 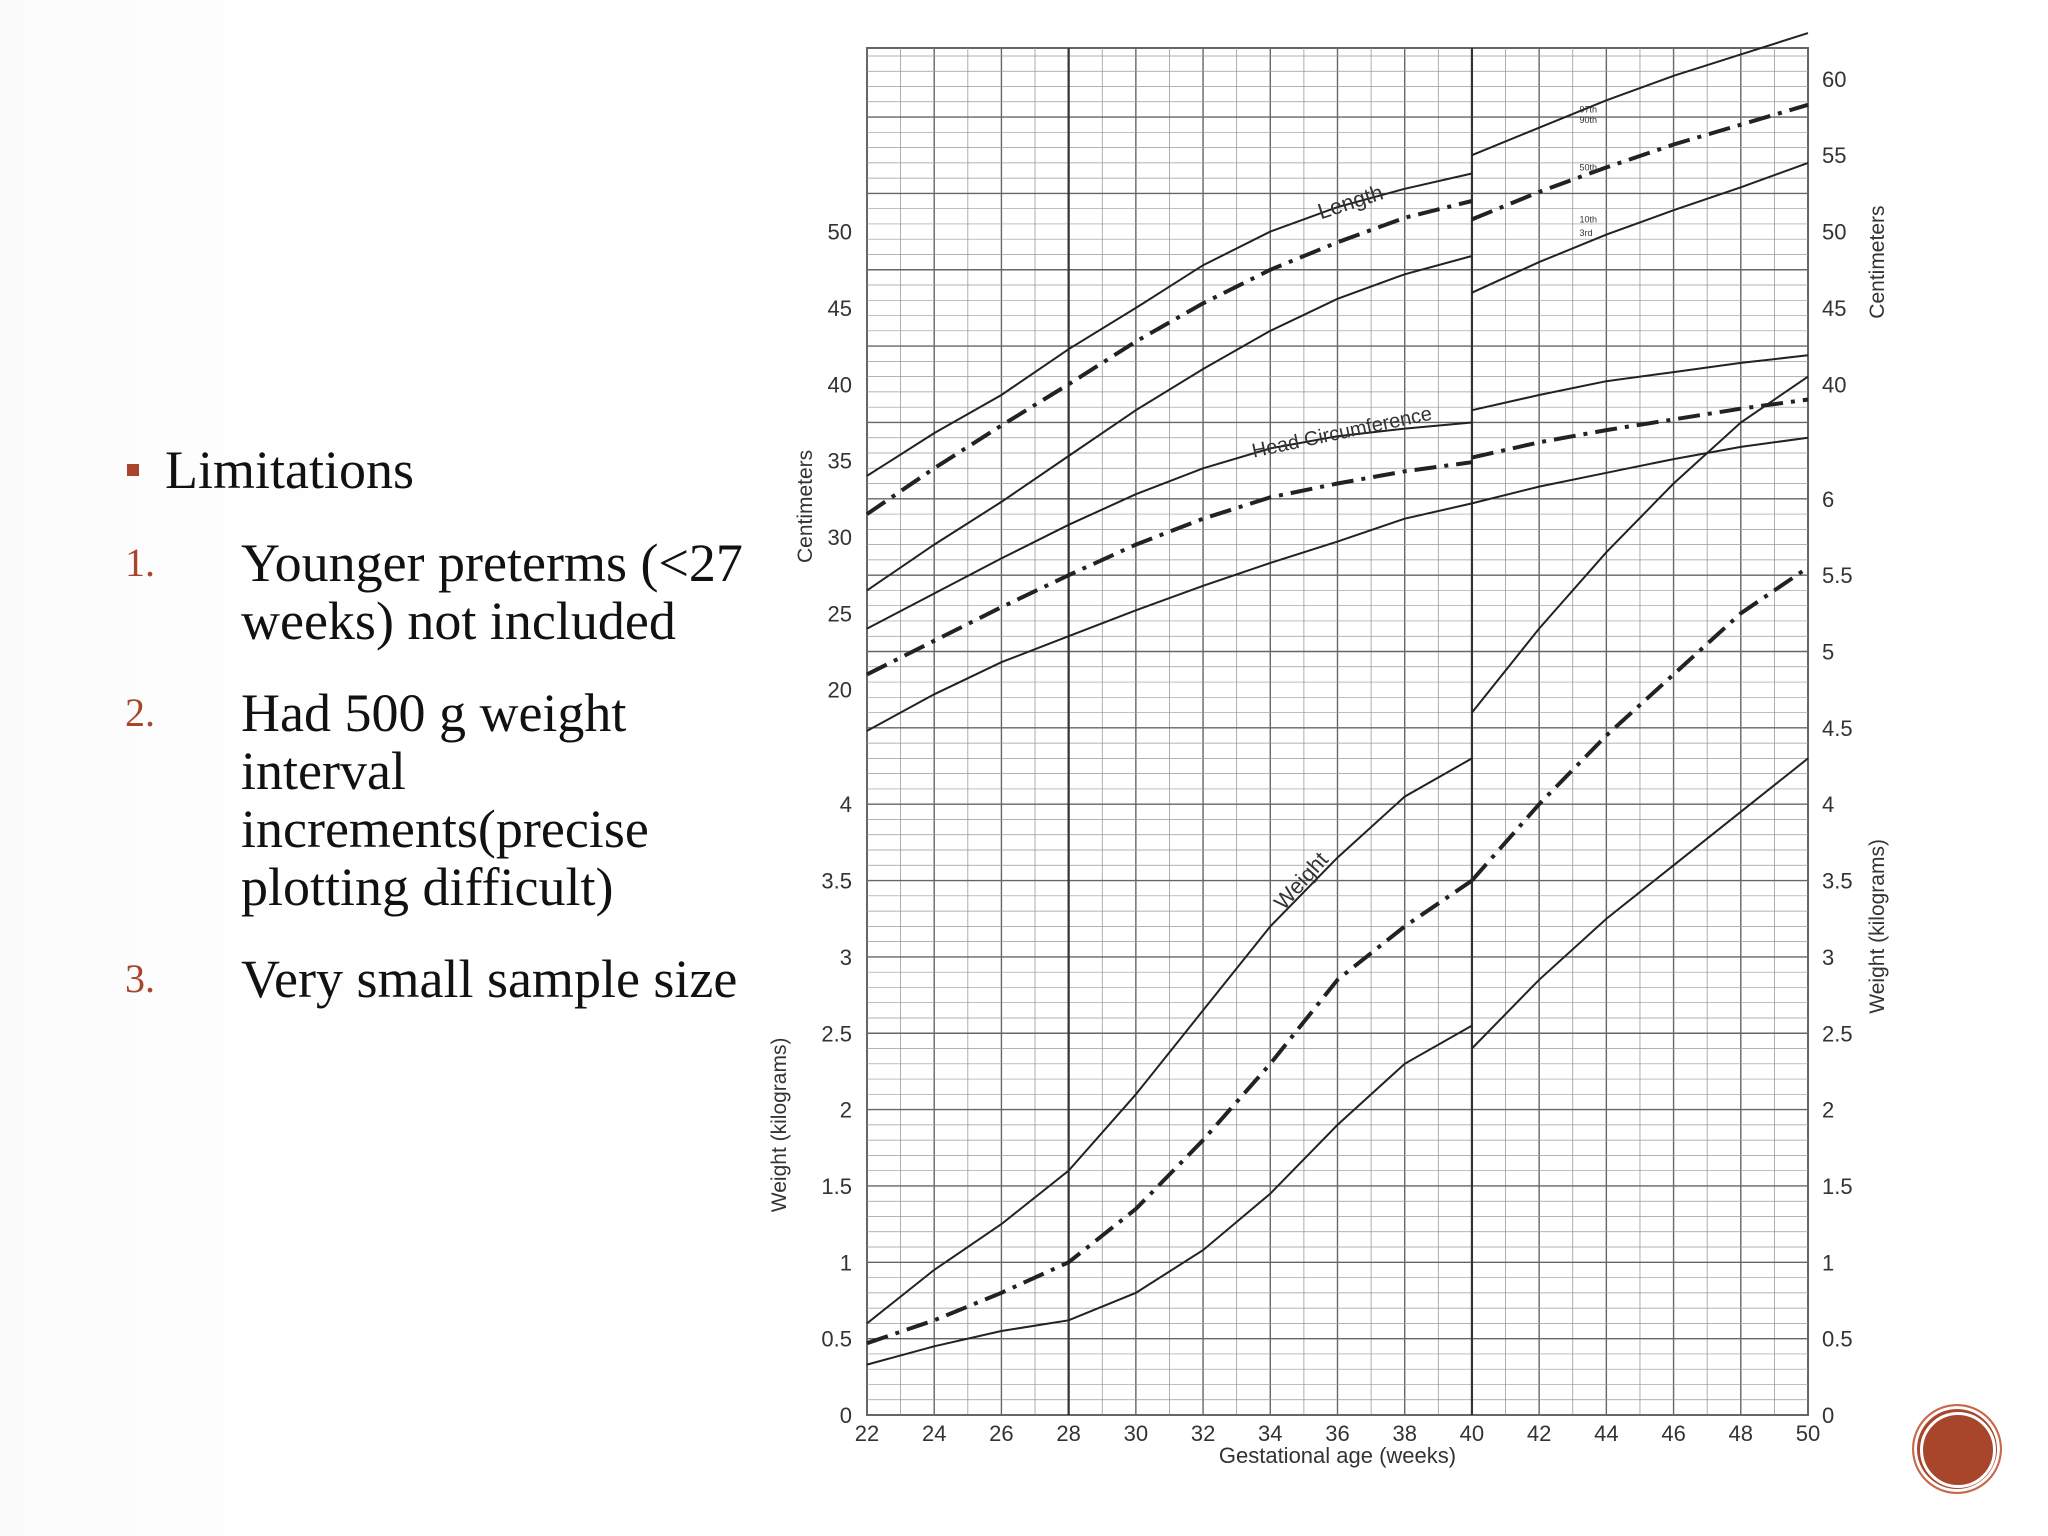 I want to click on list-item-number: 3., so click(x=140, y=978).